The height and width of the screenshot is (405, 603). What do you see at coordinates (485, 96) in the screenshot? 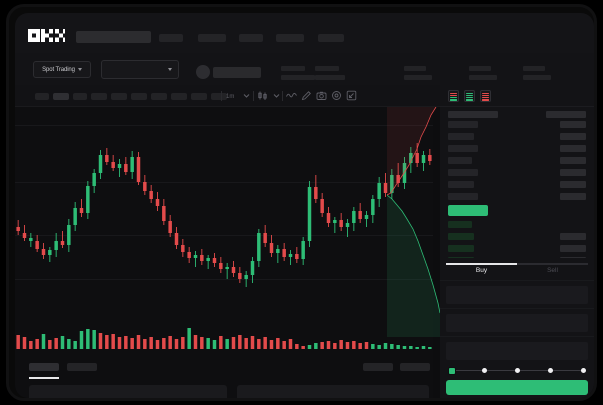
I see `orderbook-mode-asks-icon` at bounding box center [485, 96].